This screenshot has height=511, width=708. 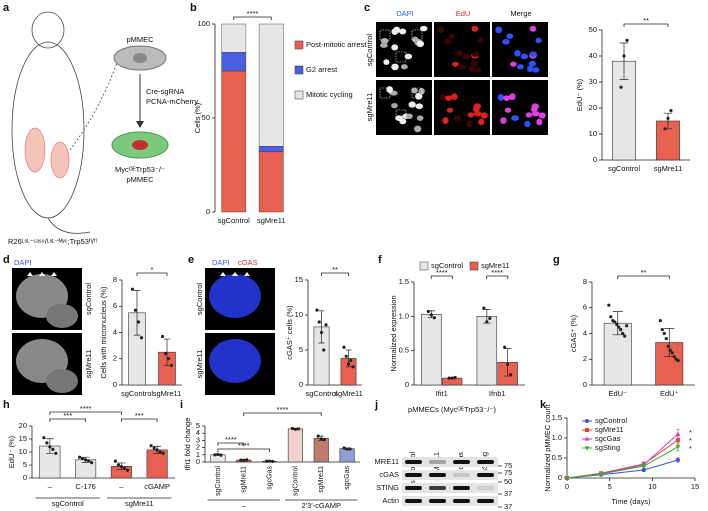 What do you see at coordinates (380, 260) in the screenshot?
I see `panel-letter: f` at bounding box center [380, 260].